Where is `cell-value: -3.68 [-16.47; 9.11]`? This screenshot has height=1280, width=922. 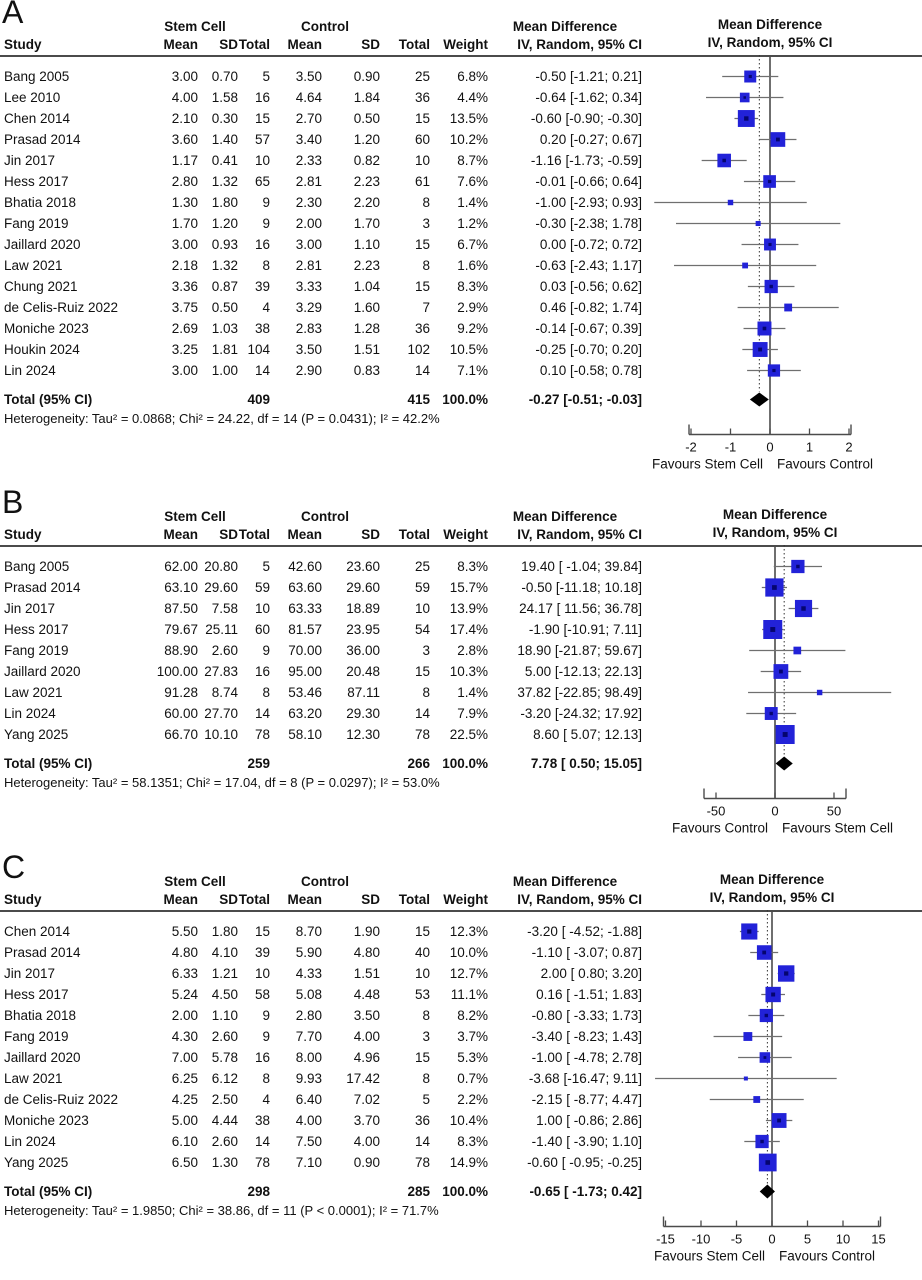
cell-value: -3.68 [-16.47; 9.11] is located at coordinates (585, 1078).